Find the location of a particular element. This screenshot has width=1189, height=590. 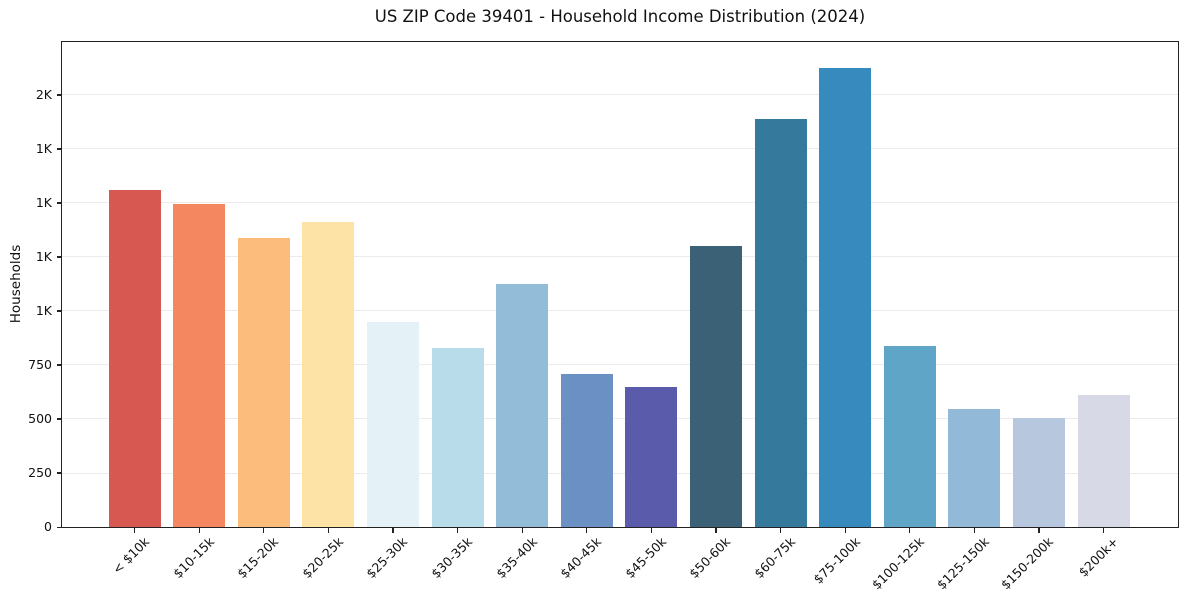

x-tick-label: $125-150k is located at coordinates (962, 562).